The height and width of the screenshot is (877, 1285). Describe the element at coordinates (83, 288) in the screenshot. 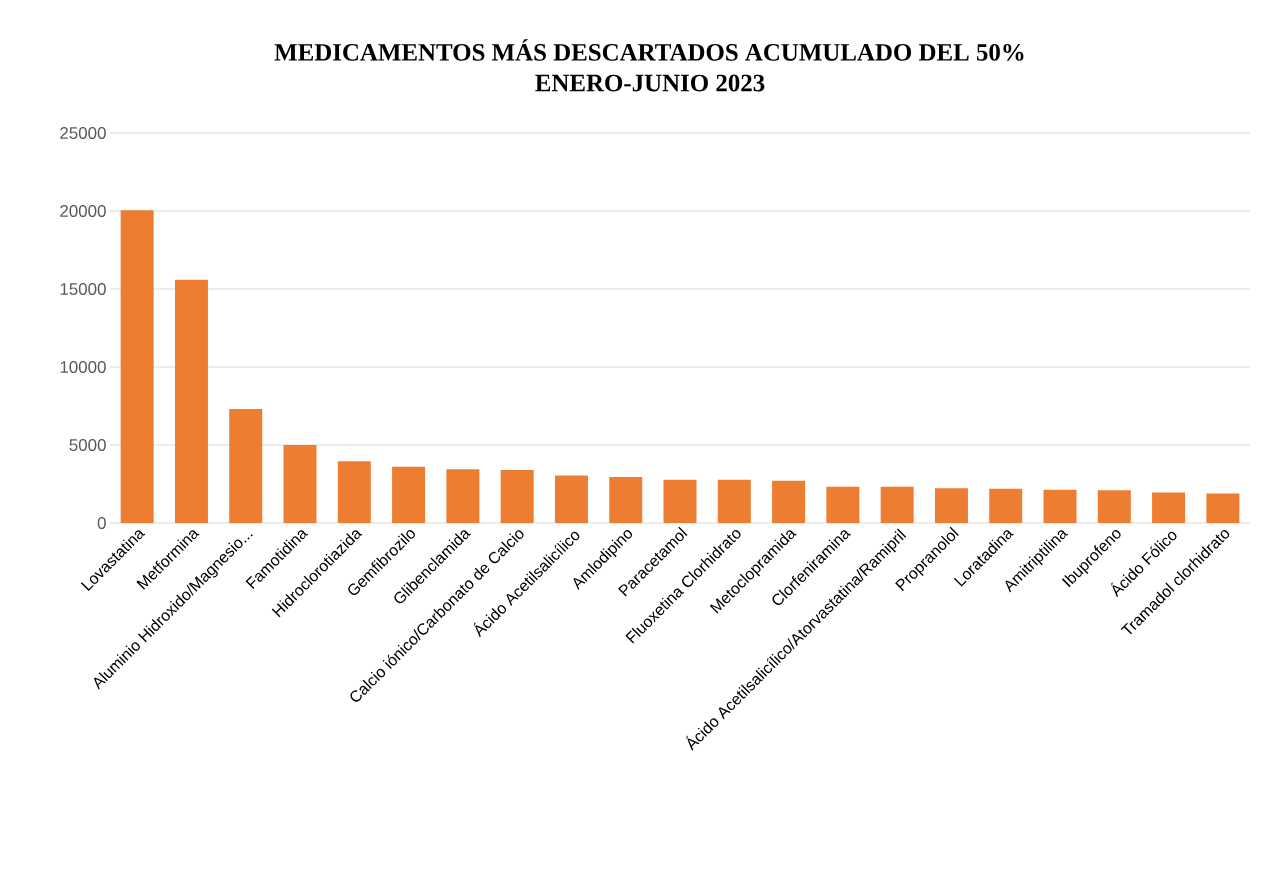

I see `y-tick-label: 15000` at that location.